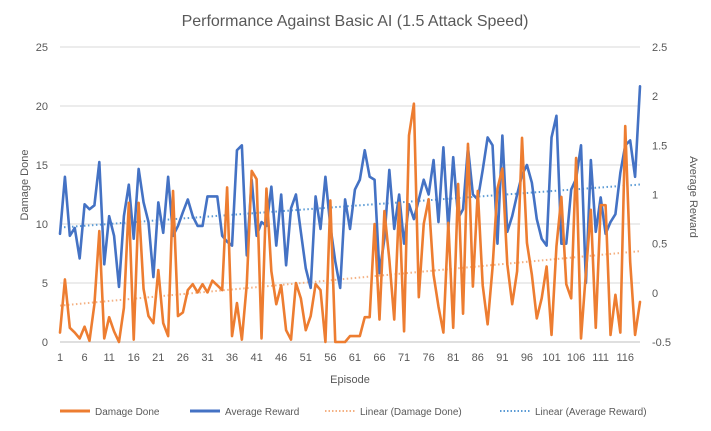 The height and width of the screenshot is (431, 711). Describe the element at coordinates (659, 48) in the screenshot. I see `right-y-tick-label-6: 2.5` at that location.